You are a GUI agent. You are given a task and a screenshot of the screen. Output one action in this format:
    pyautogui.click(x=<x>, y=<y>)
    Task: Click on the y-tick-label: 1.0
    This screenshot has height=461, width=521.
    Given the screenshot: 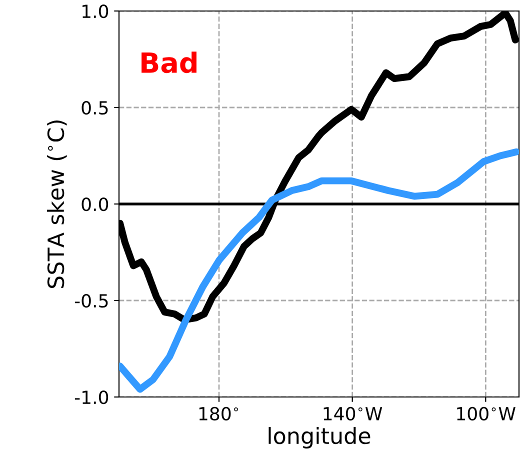 What is the action you would take?
    pyautogui.click(x=95, y=11)
    